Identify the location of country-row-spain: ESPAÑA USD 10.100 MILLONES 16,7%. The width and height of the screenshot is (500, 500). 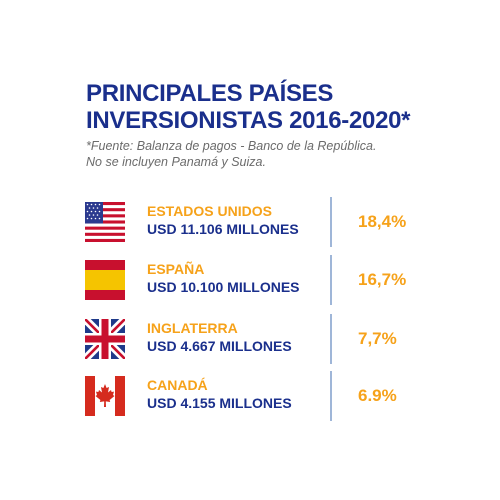
(250, 280).